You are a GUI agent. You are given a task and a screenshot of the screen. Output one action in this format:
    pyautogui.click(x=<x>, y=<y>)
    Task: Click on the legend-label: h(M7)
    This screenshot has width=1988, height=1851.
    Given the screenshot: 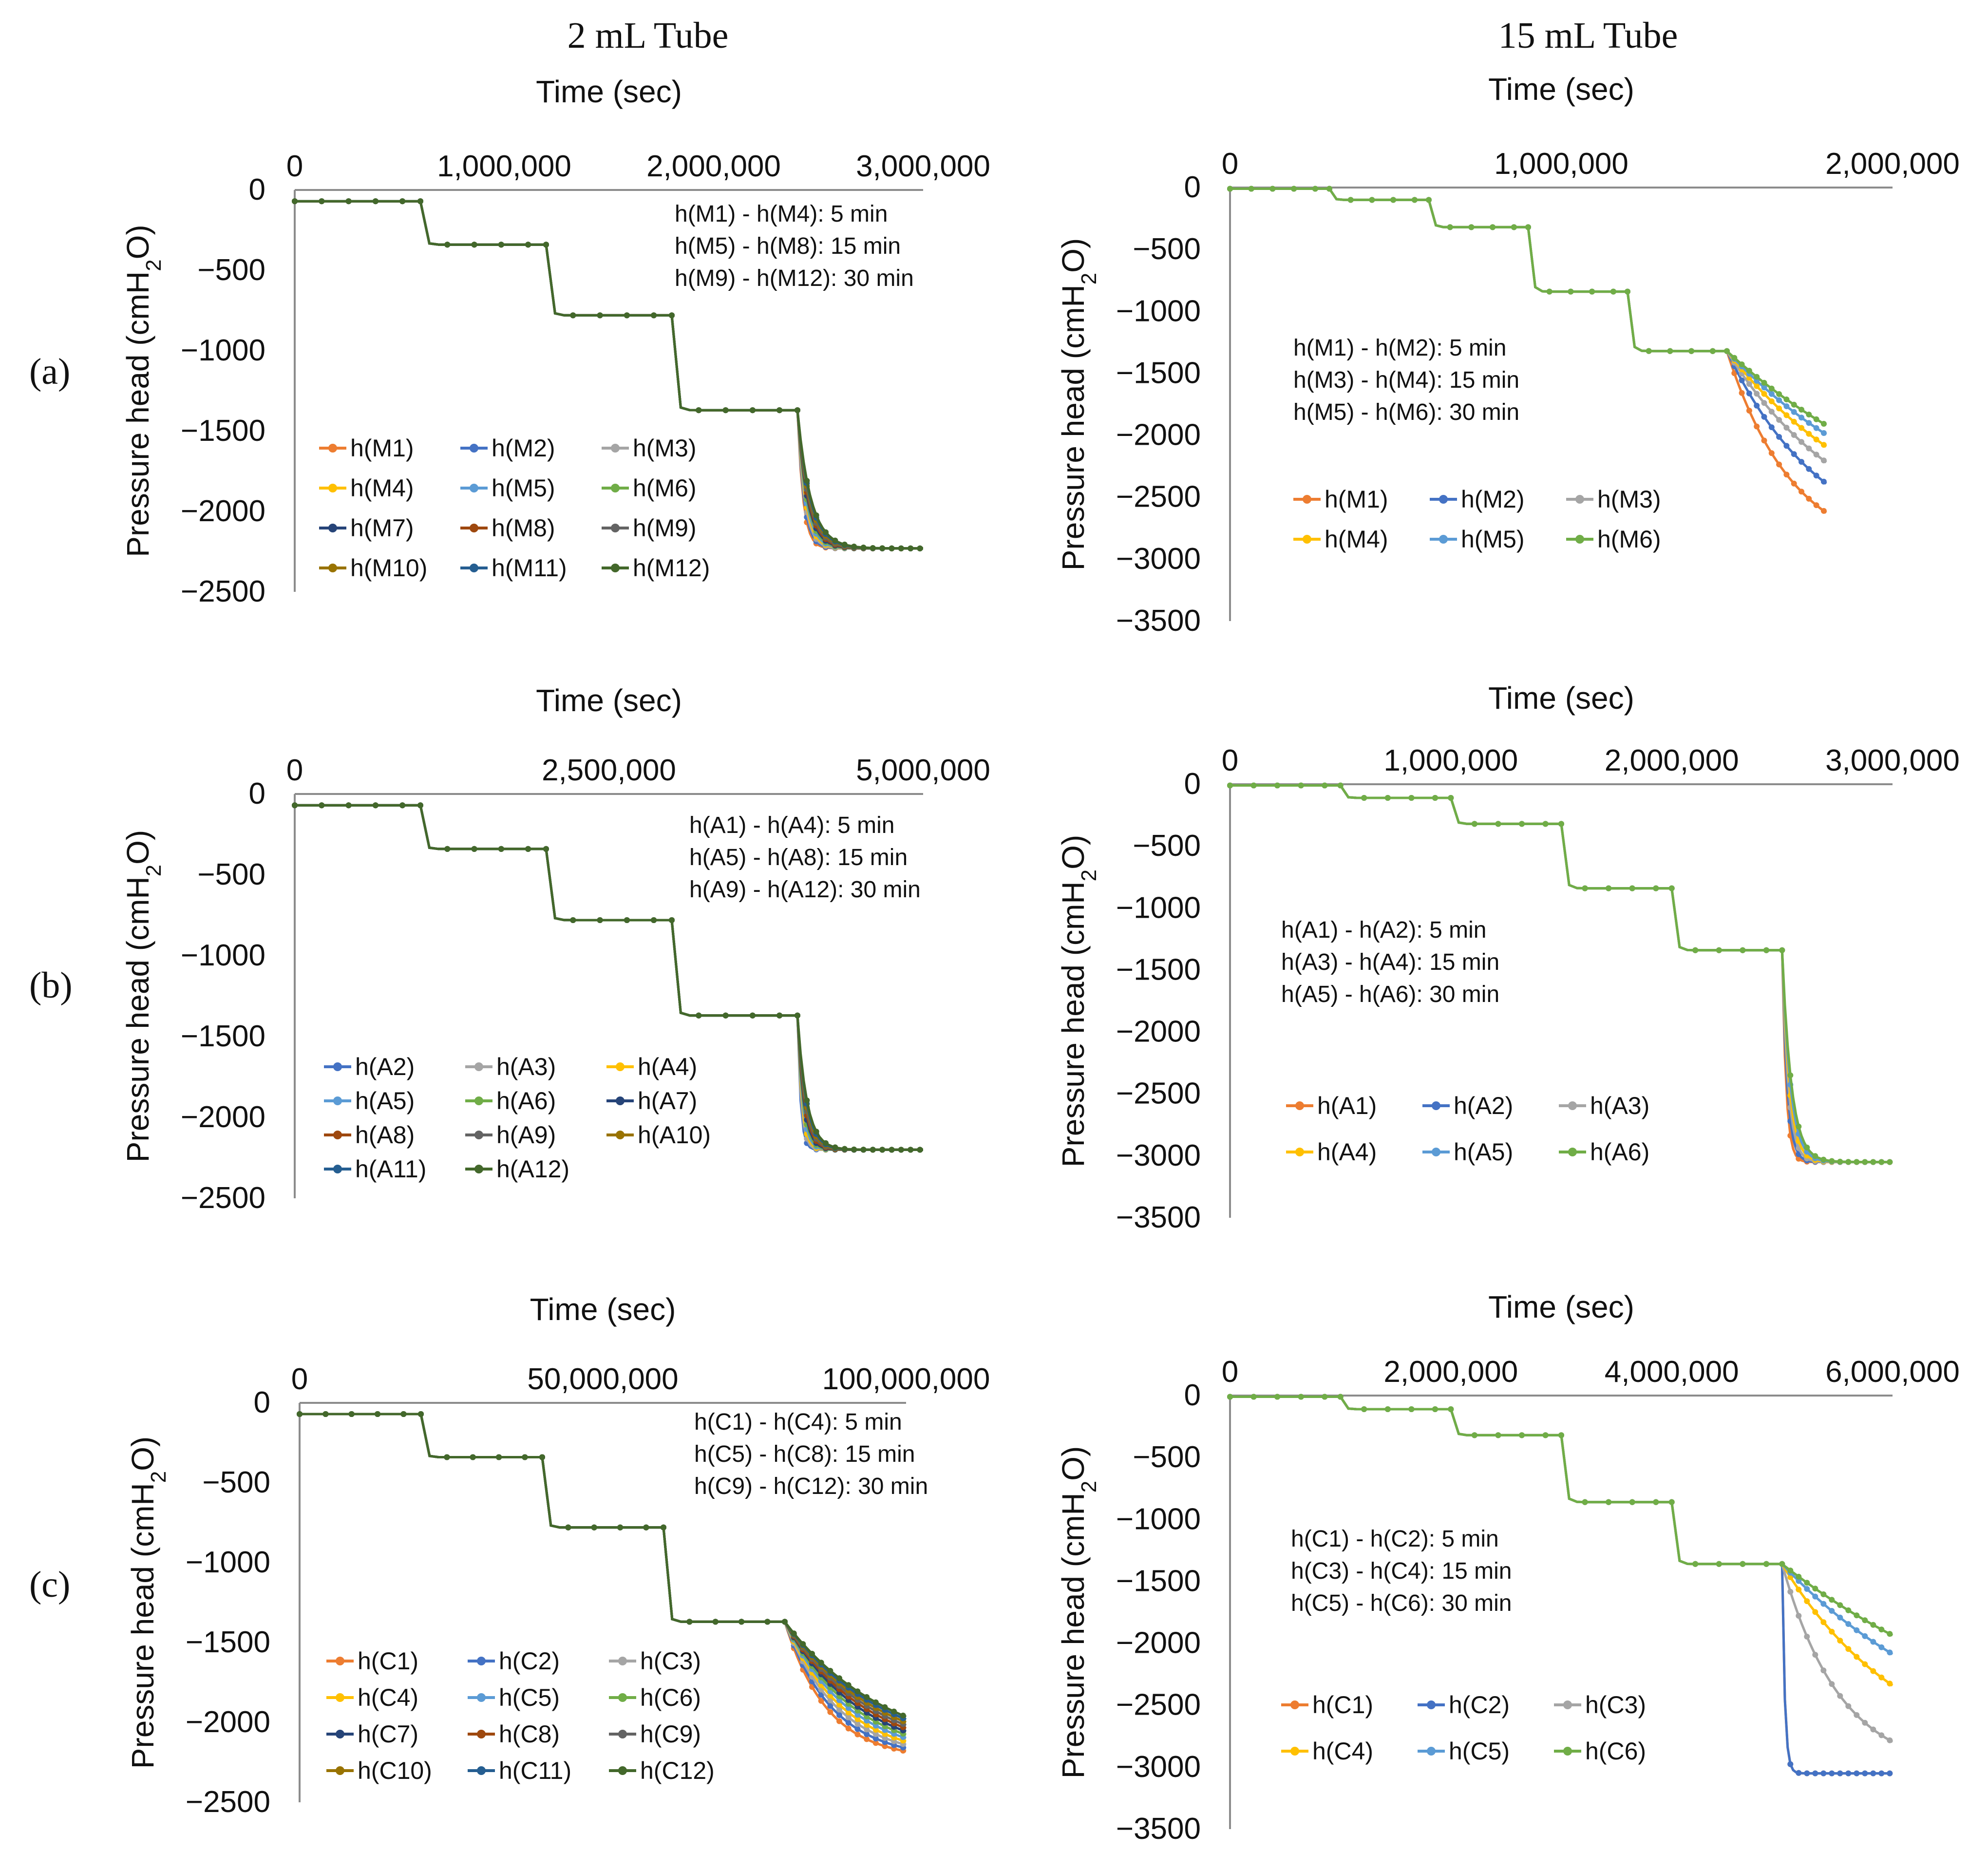 What is the action you would take?
    pyautogui.click(x=382, y=528)
    